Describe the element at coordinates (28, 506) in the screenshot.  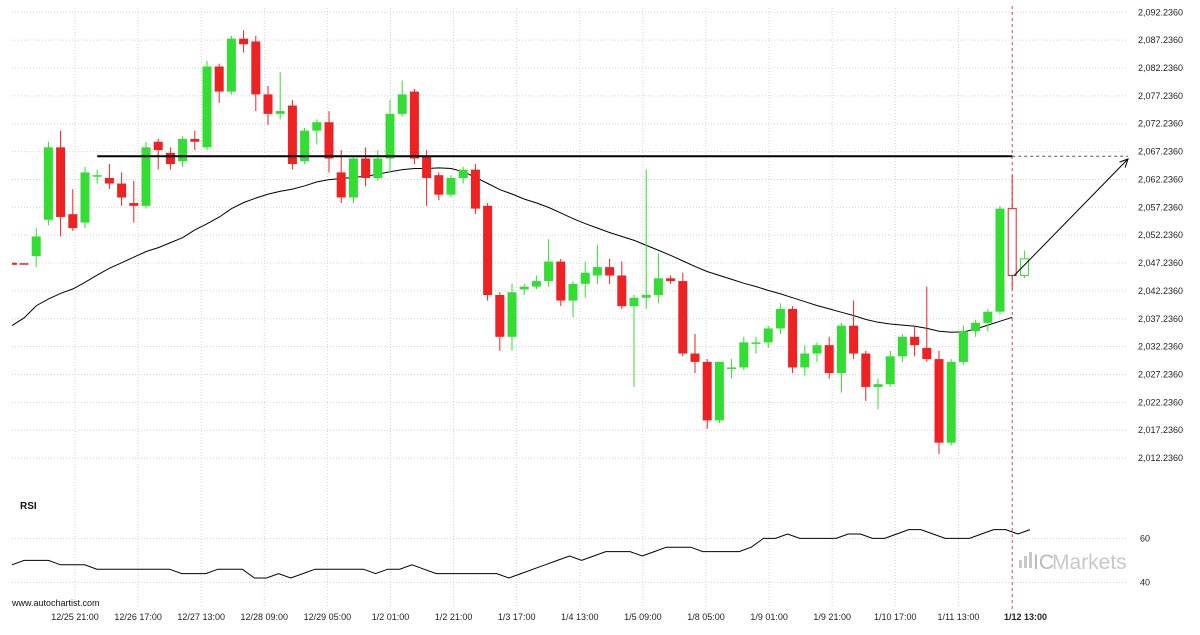
I see `rsi-title: RSI` at that location.